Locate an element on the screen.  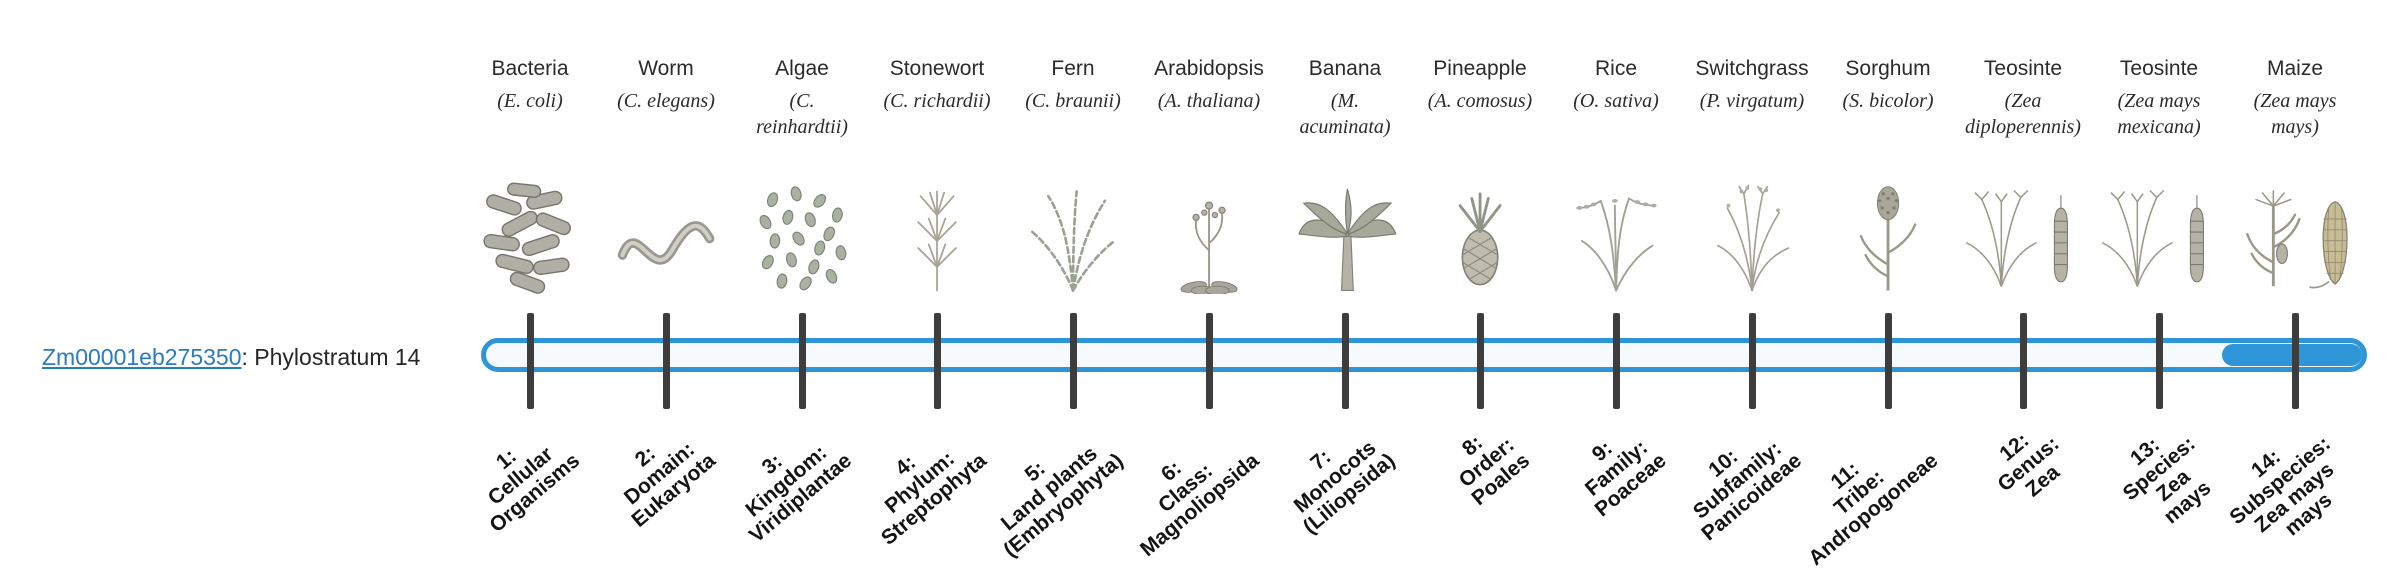
stratum-label: 7: Monocots (Liliopsida) is located at coordinates (1344, 487).